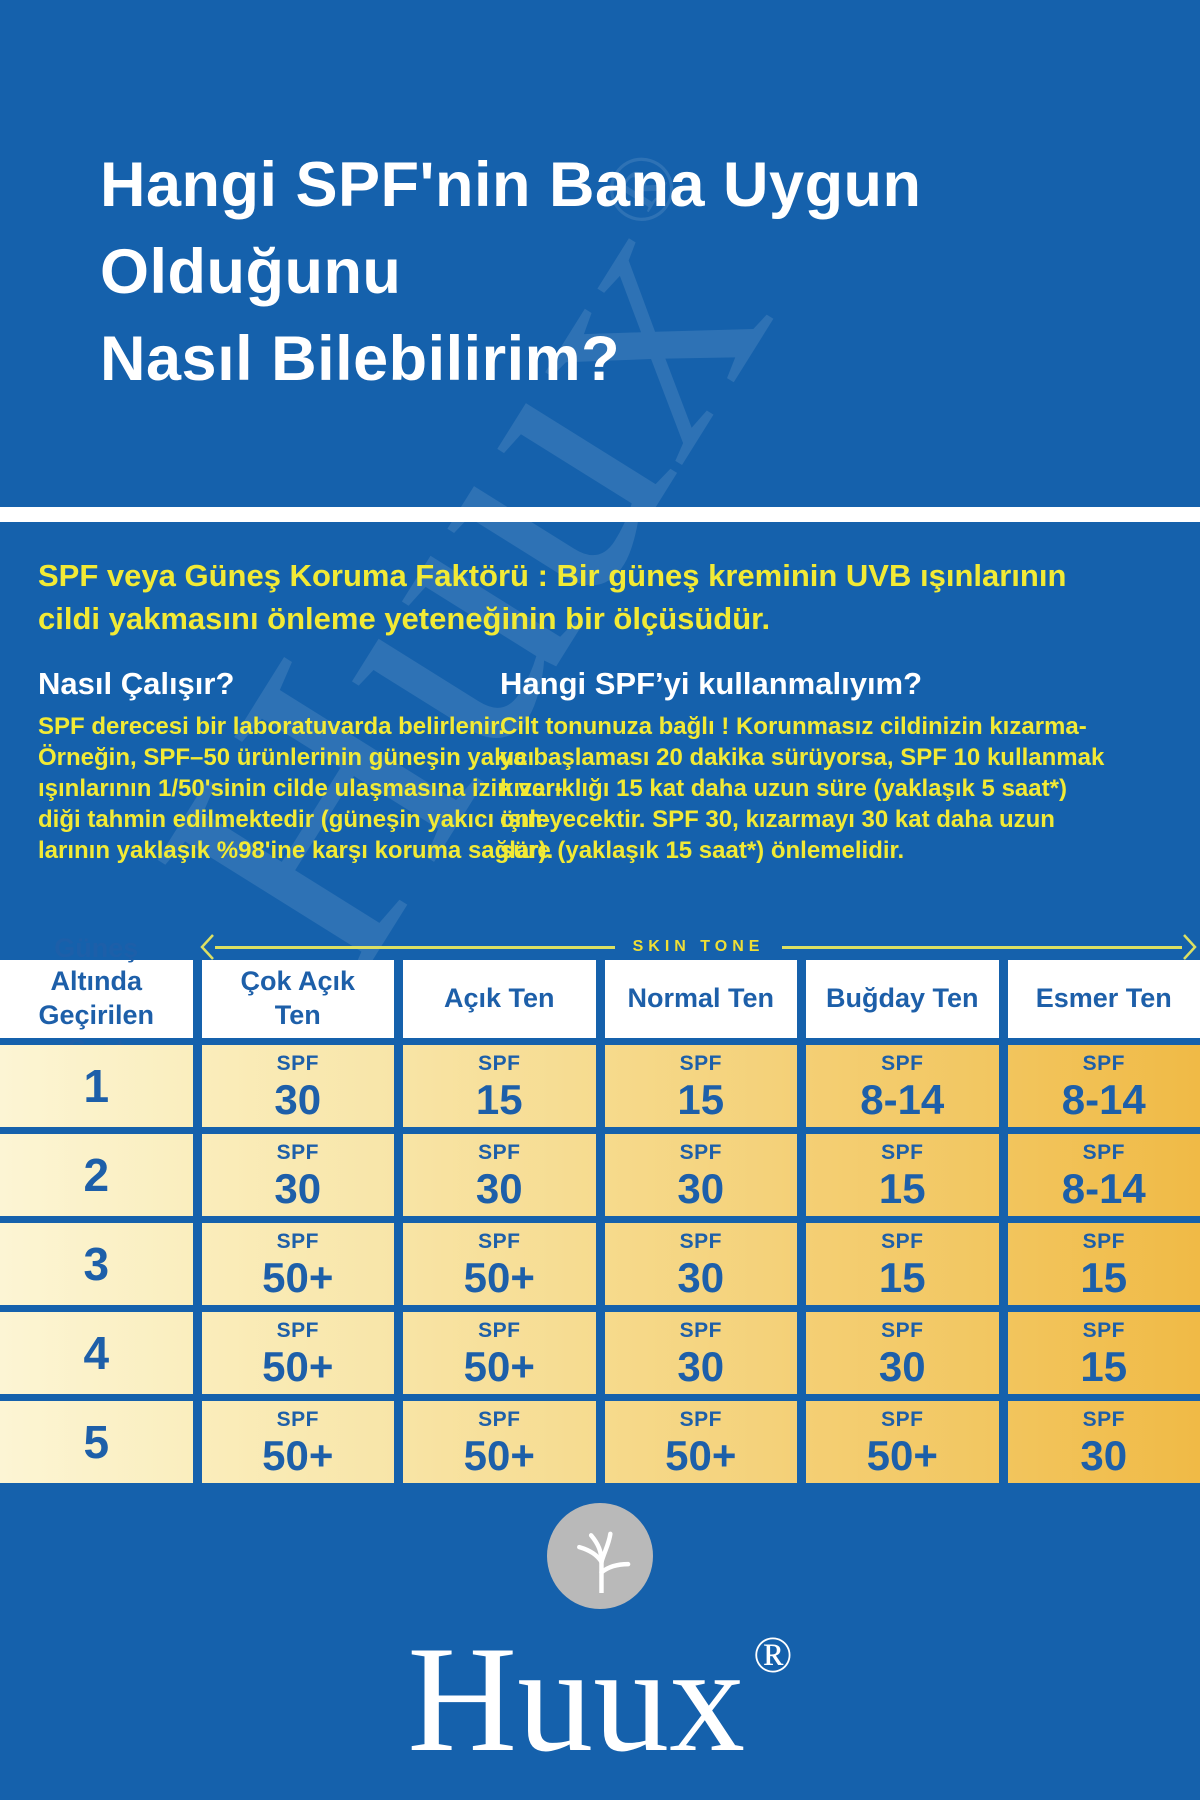 The width and height of the screenshot is (1200, 1800). What do you see at coordinates (576, 1699) in the screenshot?
I see `brand-name: Huux` at bounding box center [576, 1699].